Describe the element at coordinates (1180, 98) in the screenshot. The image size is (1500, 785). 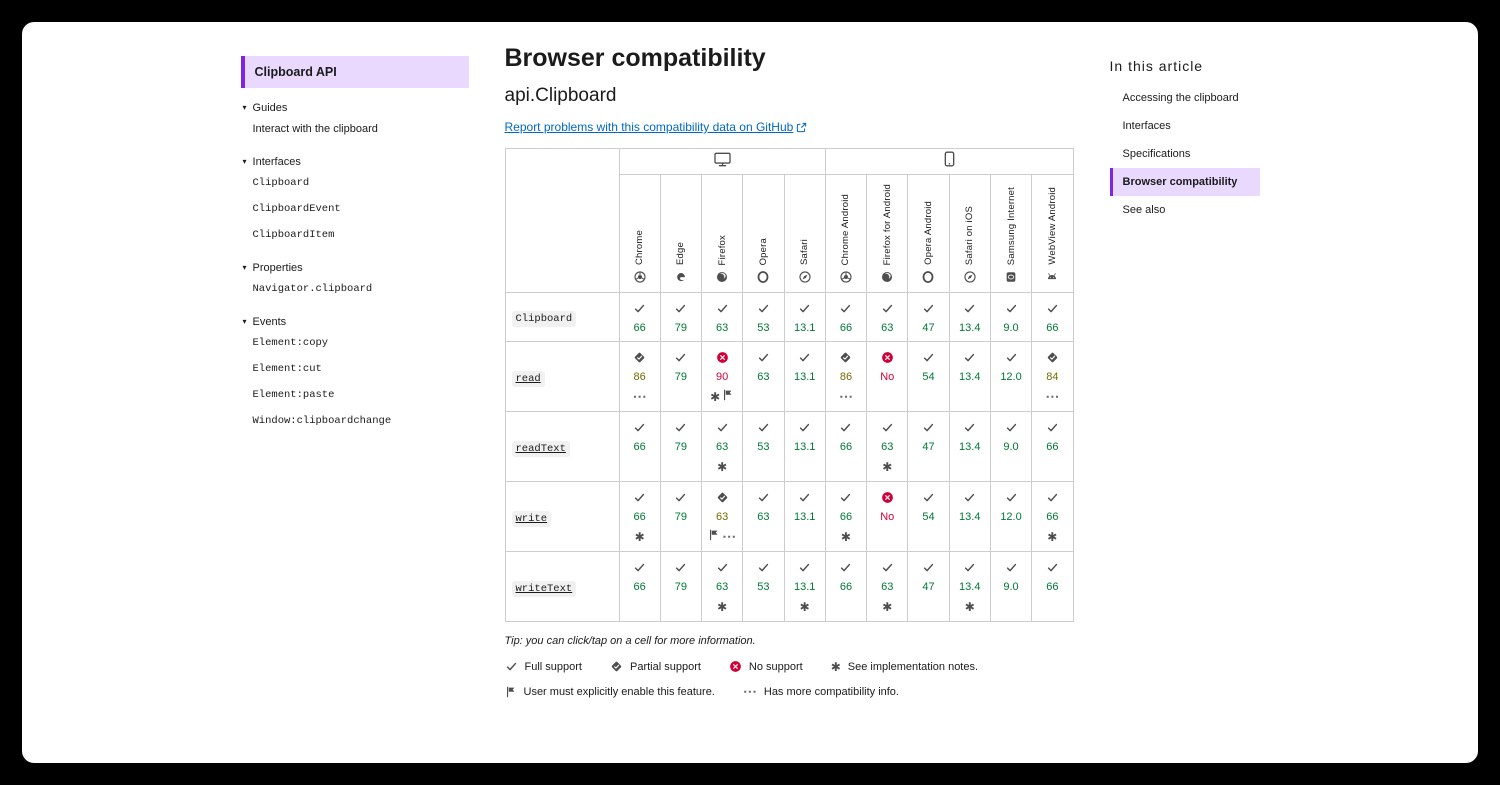
I see `toc-item-accessing-the-clipboard: Accessing the clipboard` at that location.